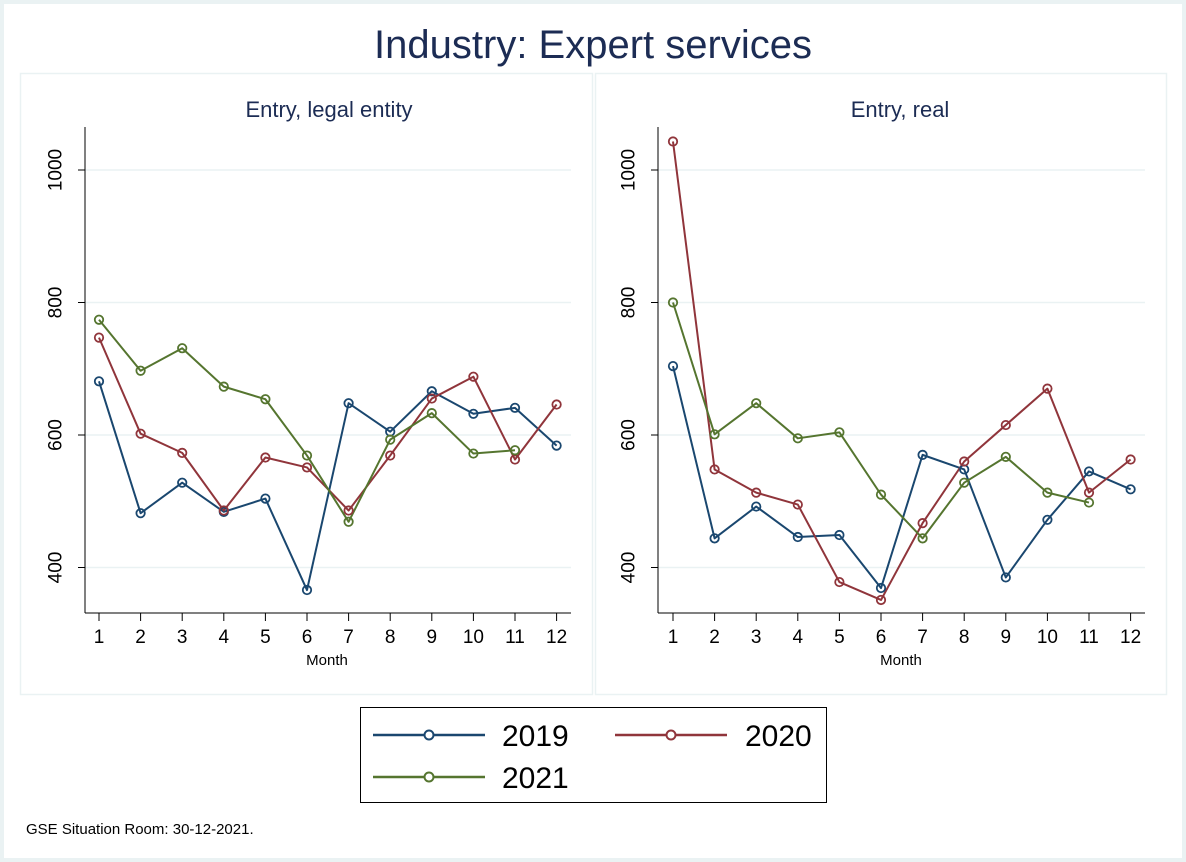 Image resolution: width=1186 pixels, height=862 pixels. What do you see at coordinates (839, 535) in the screenshot?
I see `data-point-2019-m5-real` at bounding box center [839, 535].